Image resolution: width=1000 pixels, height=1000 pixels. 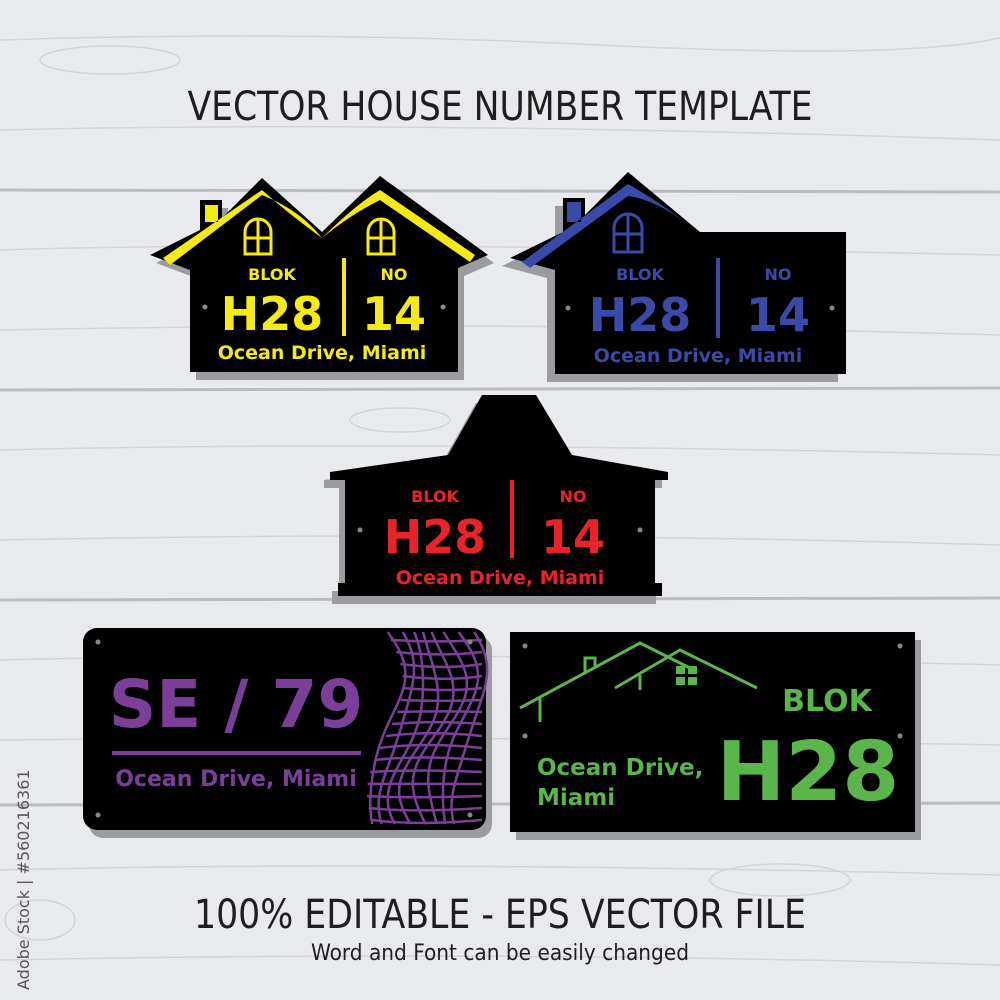 I want to click on sign-yellow-twin-house: BLOK H28 NO 14 Ocean Drive, Miami, so click(x=322, y=278).